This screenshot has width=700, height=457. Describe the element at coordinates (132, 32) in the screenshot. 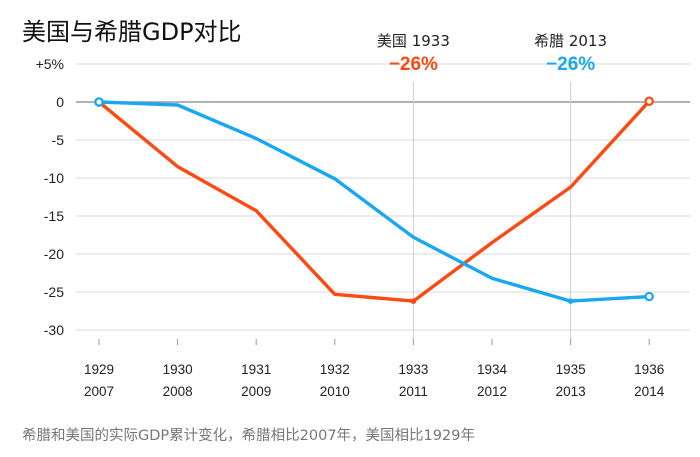

I see `chart-title: 美国与希腊GDP对比` at that location.